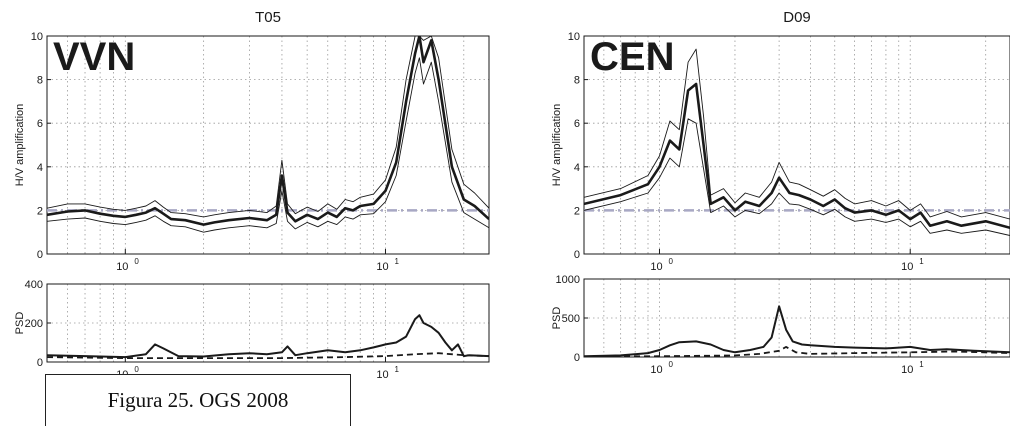 This screenshot has height=426, width=1010. What do you see at coordinates (94, 57) in the screenshot?
I see `station-label: VVN` at bounding box center [94, 57].